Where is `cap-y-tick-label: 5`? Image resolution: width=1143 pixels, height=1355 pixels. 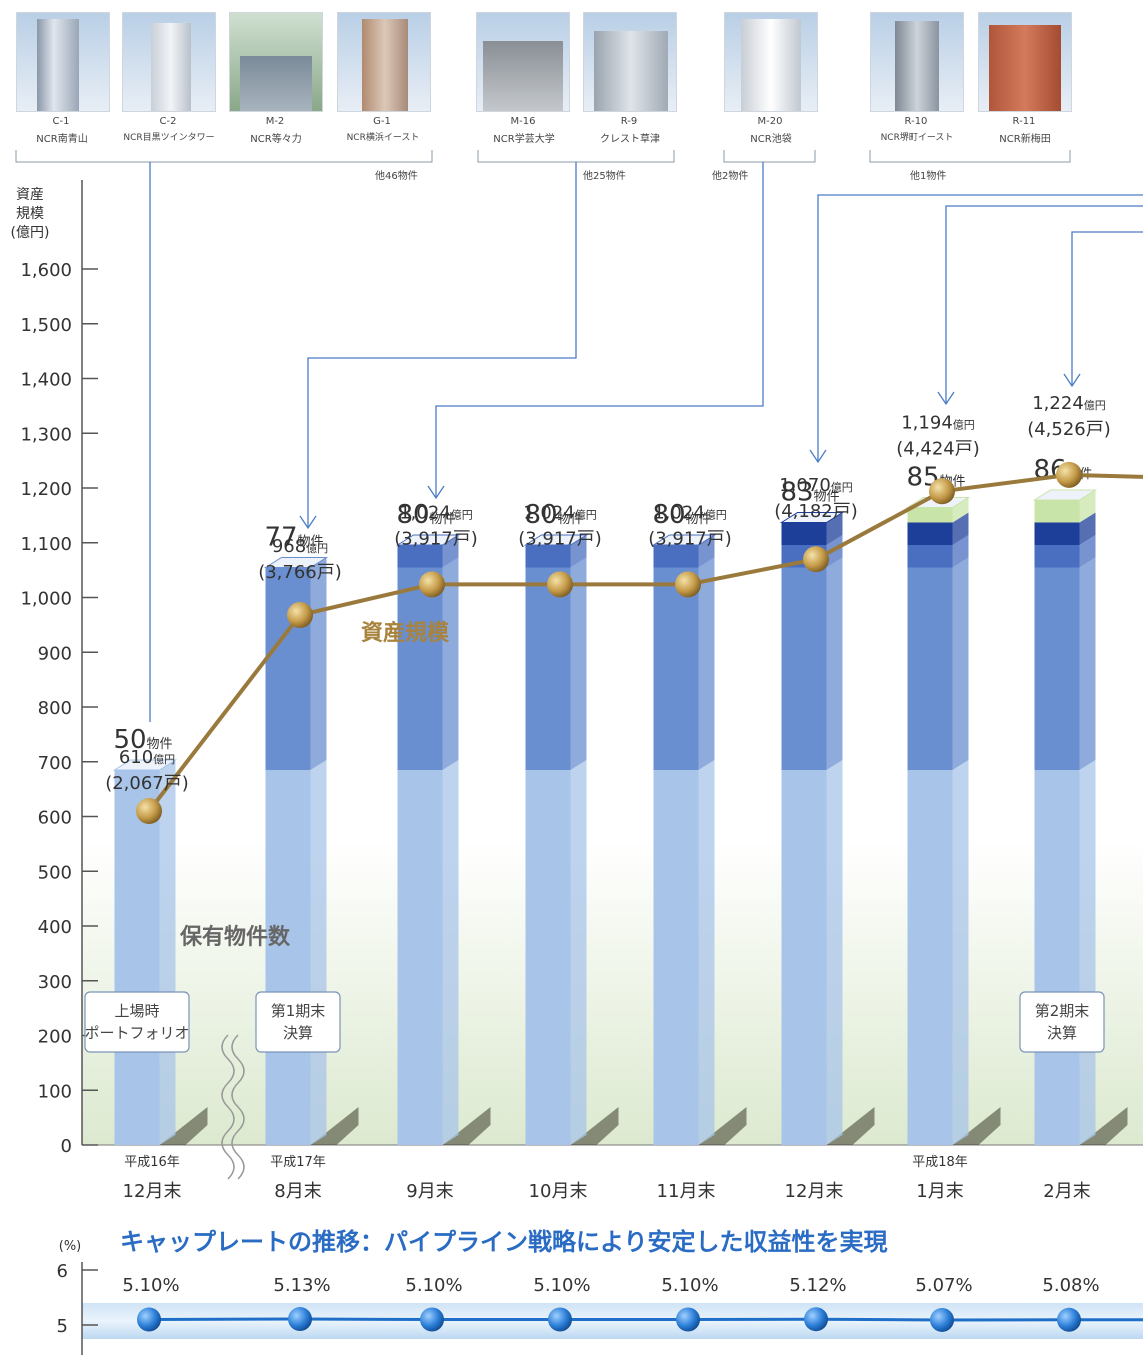 cap-y-tick-label: 5 is located at coordinates (62, 1326).